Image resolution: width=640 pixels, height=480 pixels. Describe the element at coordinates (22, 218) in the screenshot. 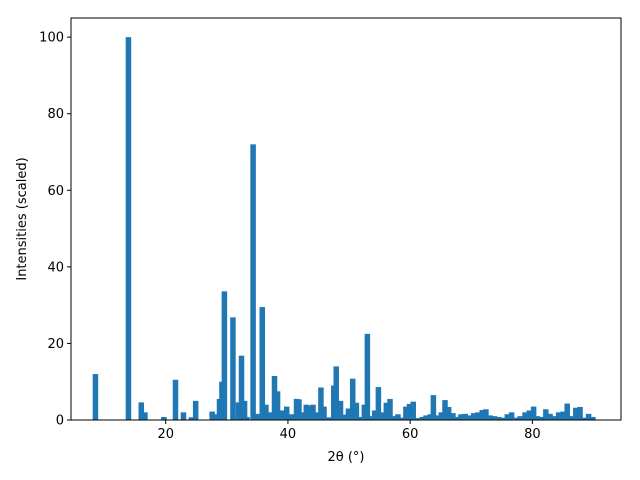

I see `y-axis-label: Intensities (scaled)` at that location.